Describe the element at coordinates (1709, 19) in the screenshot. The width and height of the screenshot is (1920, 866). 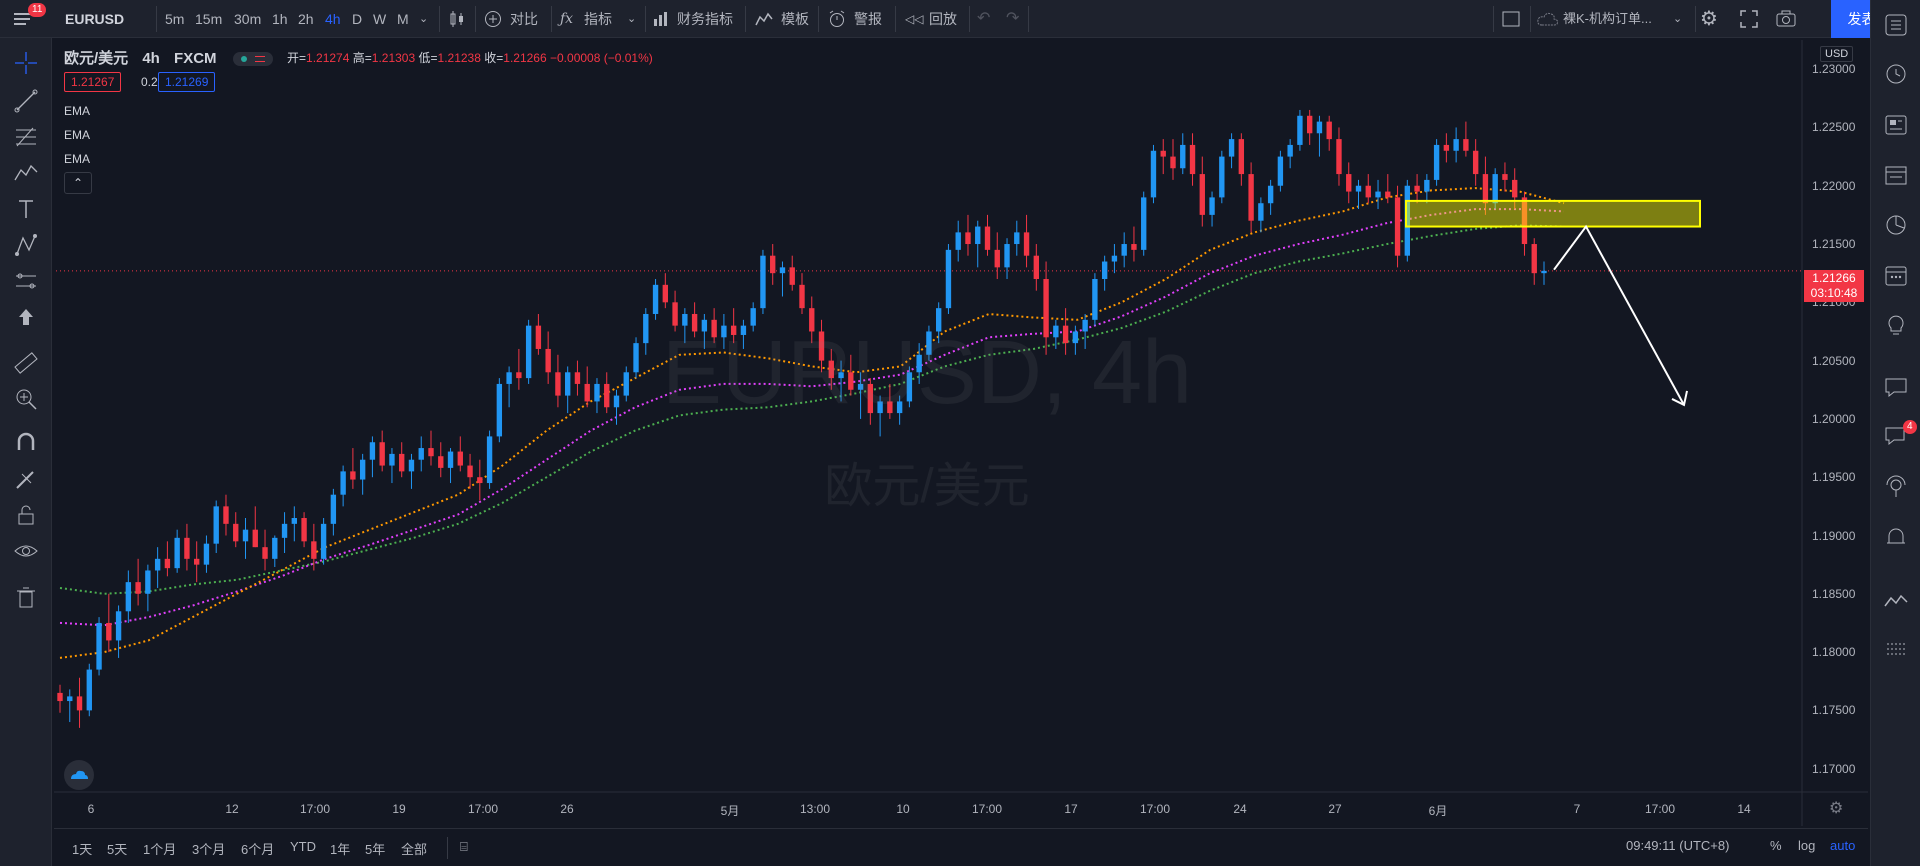
I see `gear-icon: ⚙` at that location.